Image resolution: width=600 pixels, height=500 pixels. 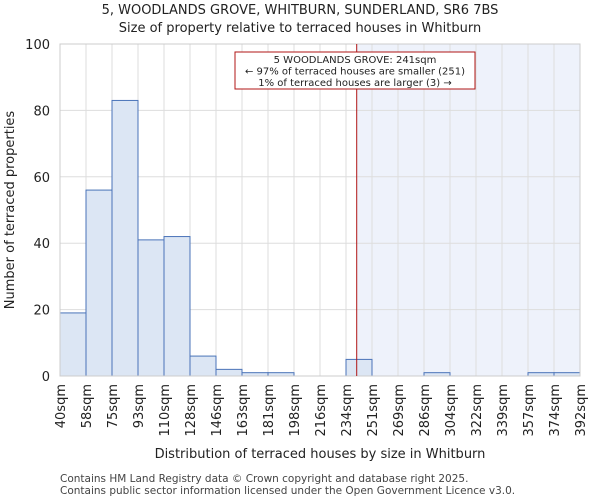 What do you see at coordinates (165, 410) in the screenshot?
I see `x-tick-label: 110sqm` at bounding box center [165, 410].